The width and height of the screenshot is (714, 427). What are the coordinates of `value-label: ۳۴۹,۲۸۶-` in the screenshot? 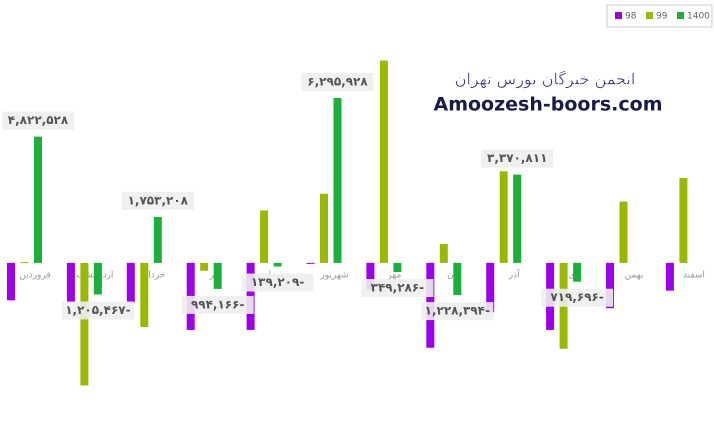 It's located at (398, 288).